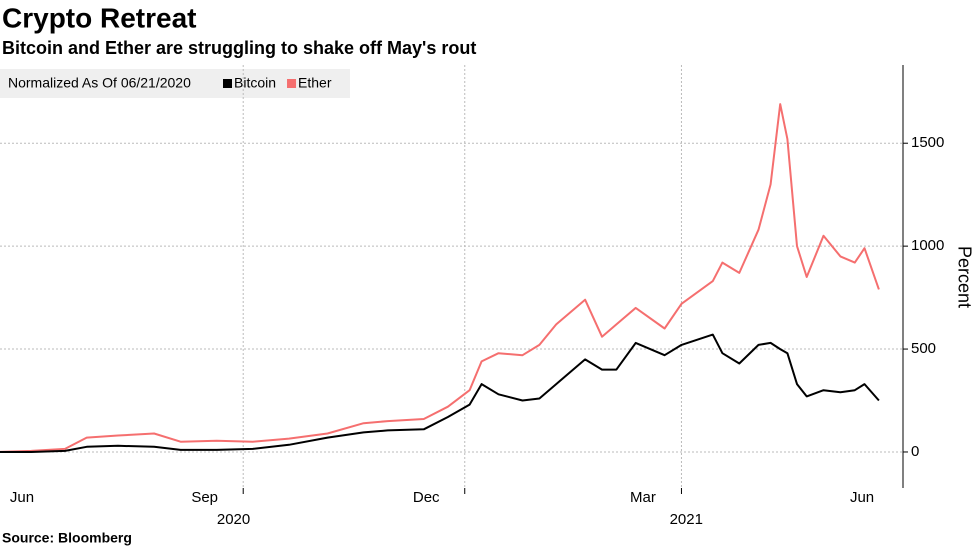  Describe the element at coordinates (923, 348) in the screenshot. I see `y-tick-label: 500` at that location.